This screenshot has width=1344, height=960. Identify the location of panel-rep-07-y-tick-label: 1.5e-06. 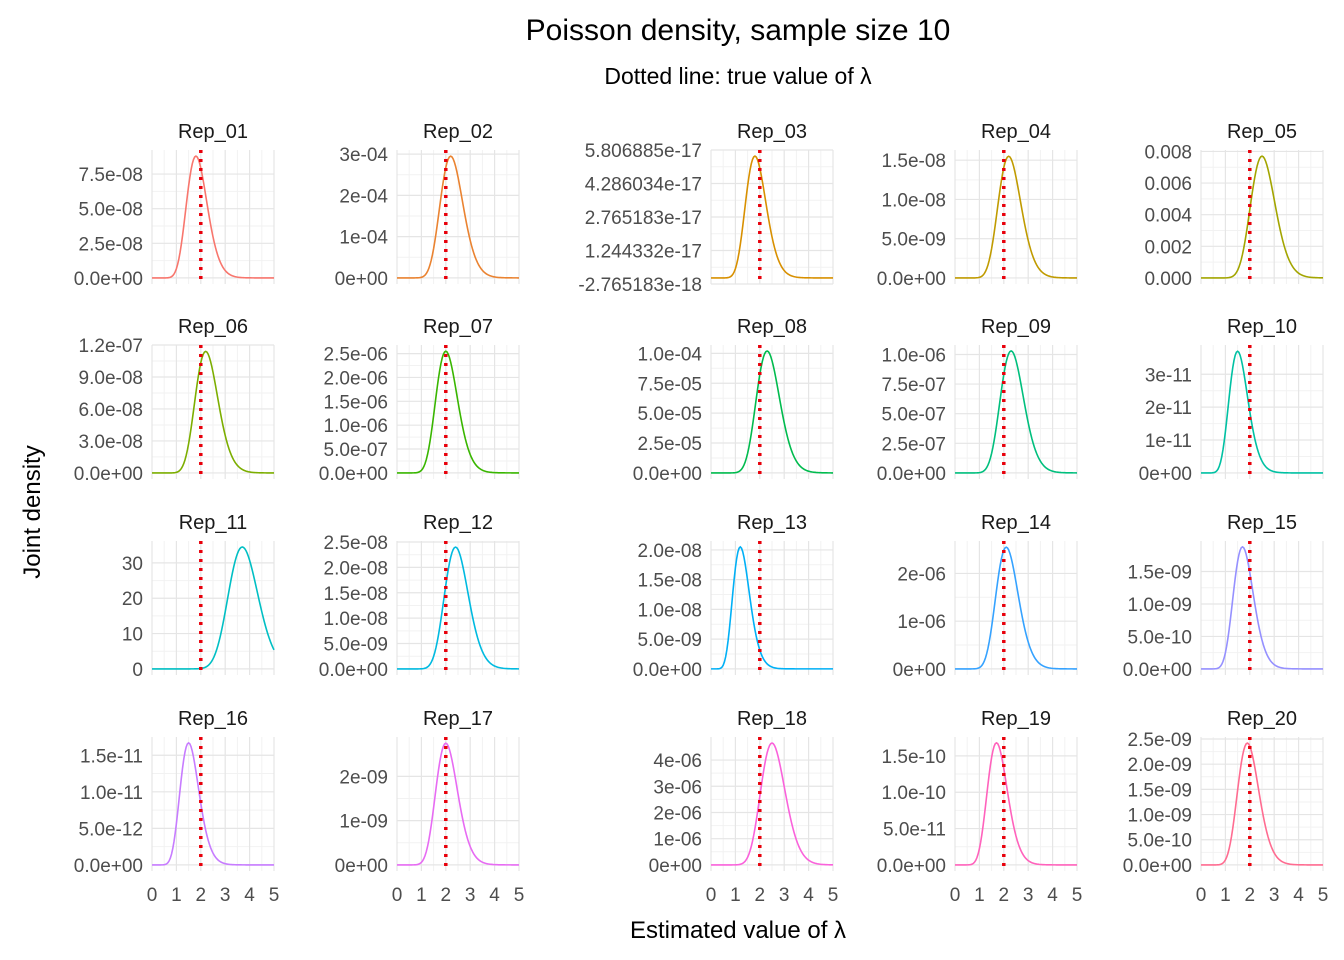
(356, 402).